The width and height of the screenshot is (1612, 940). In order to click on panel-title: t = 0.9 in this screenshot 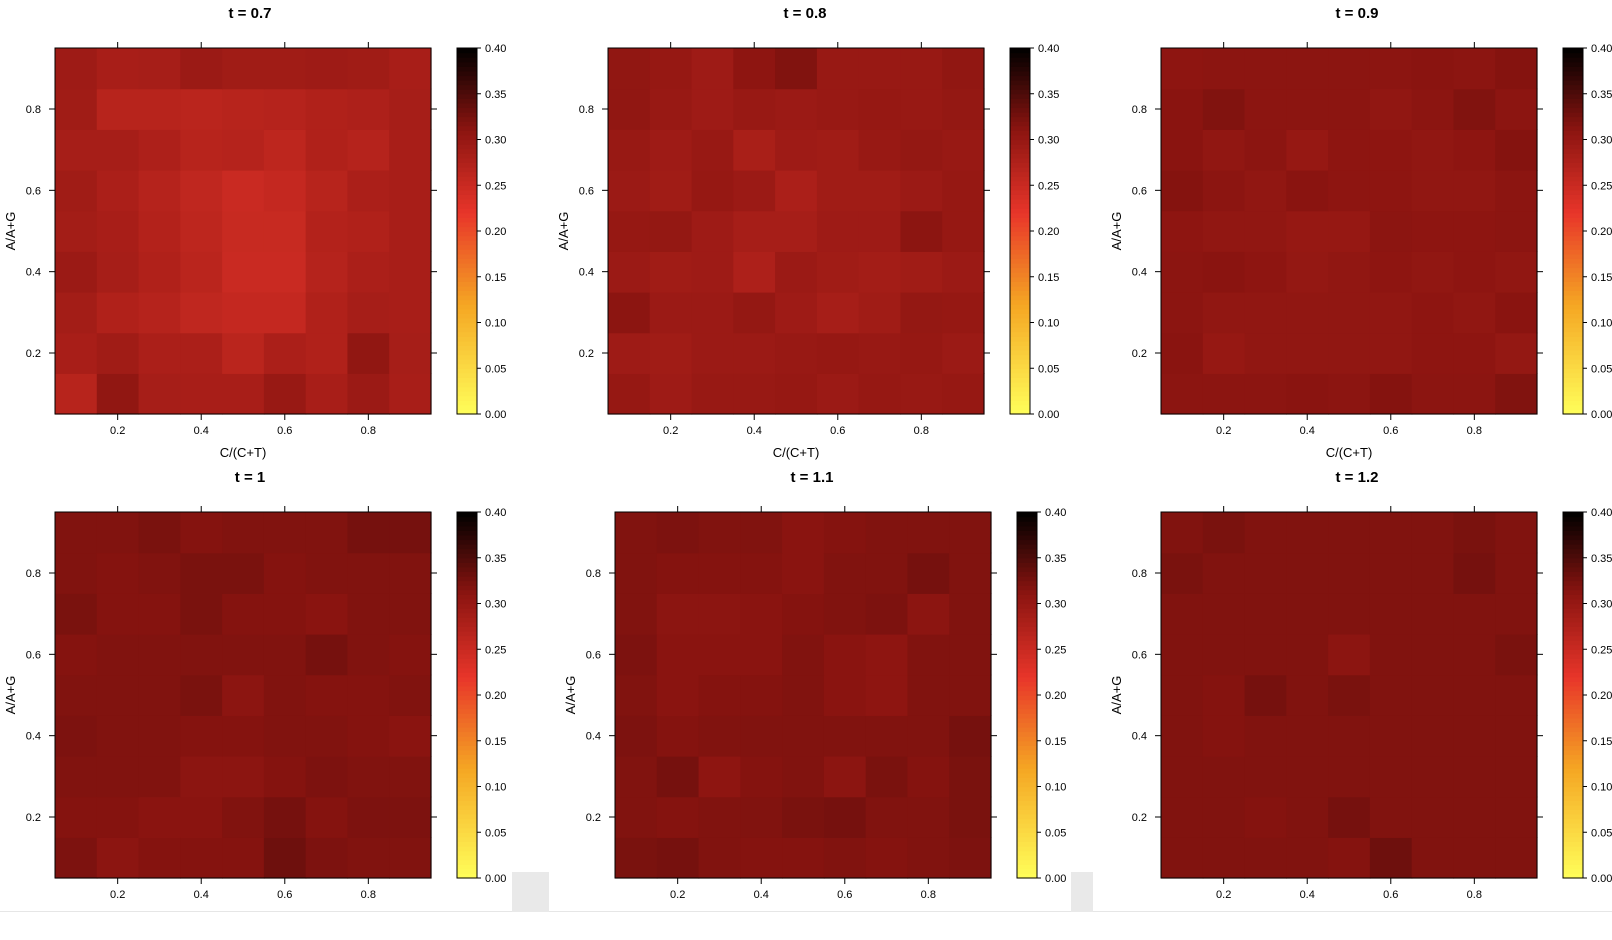, I will do `click(1357, 13)`.